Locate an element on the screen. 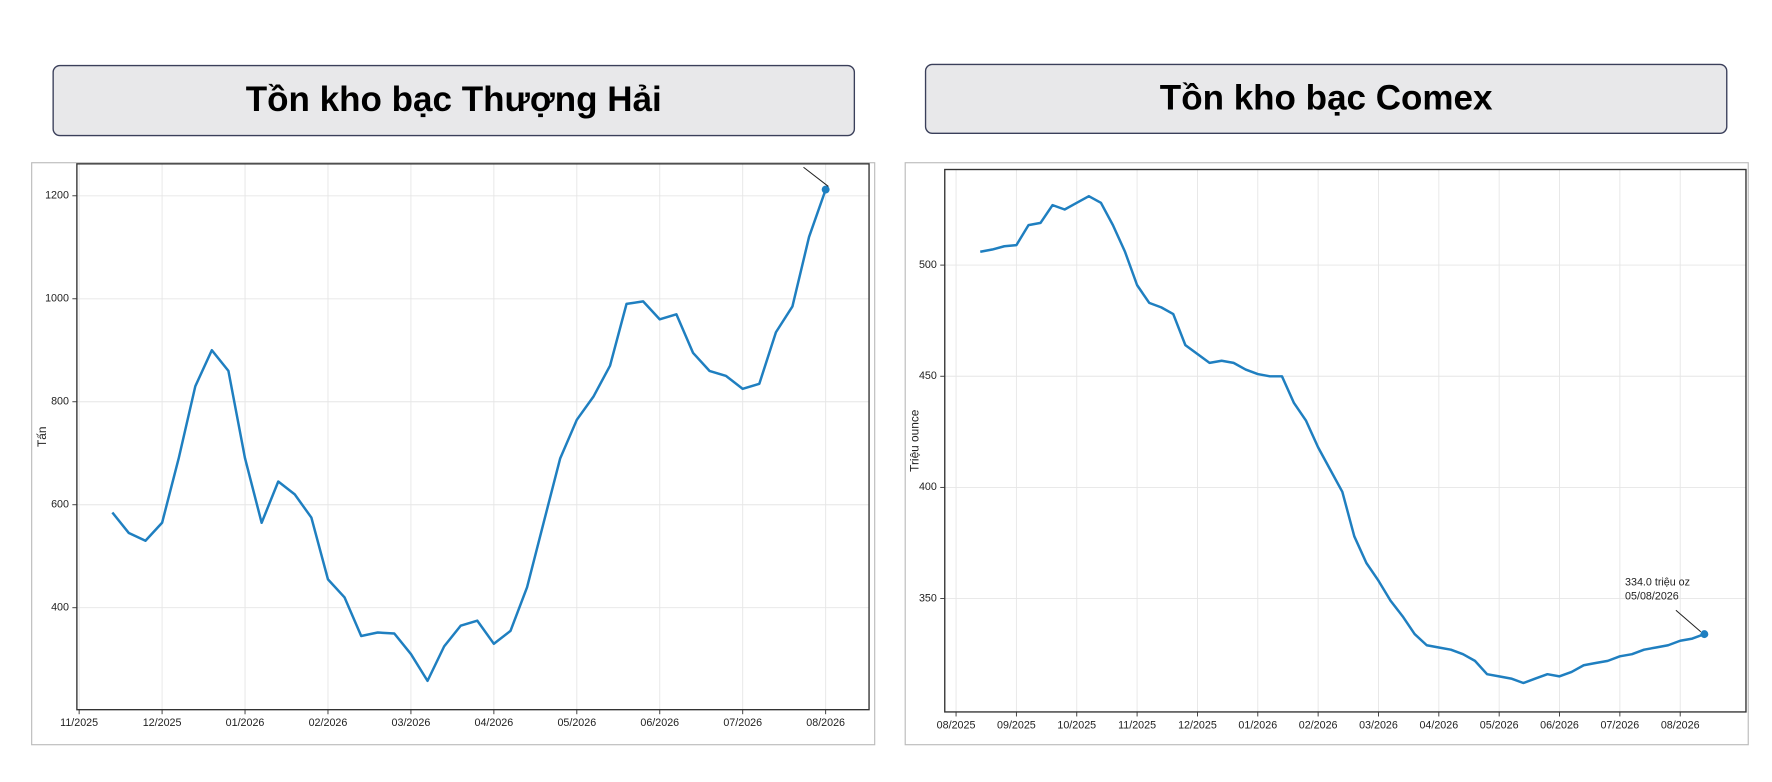 The height and width of the screenshot is (782, 1772). x-tick-label: 09/2025 is located at coordinates (1016, 725).